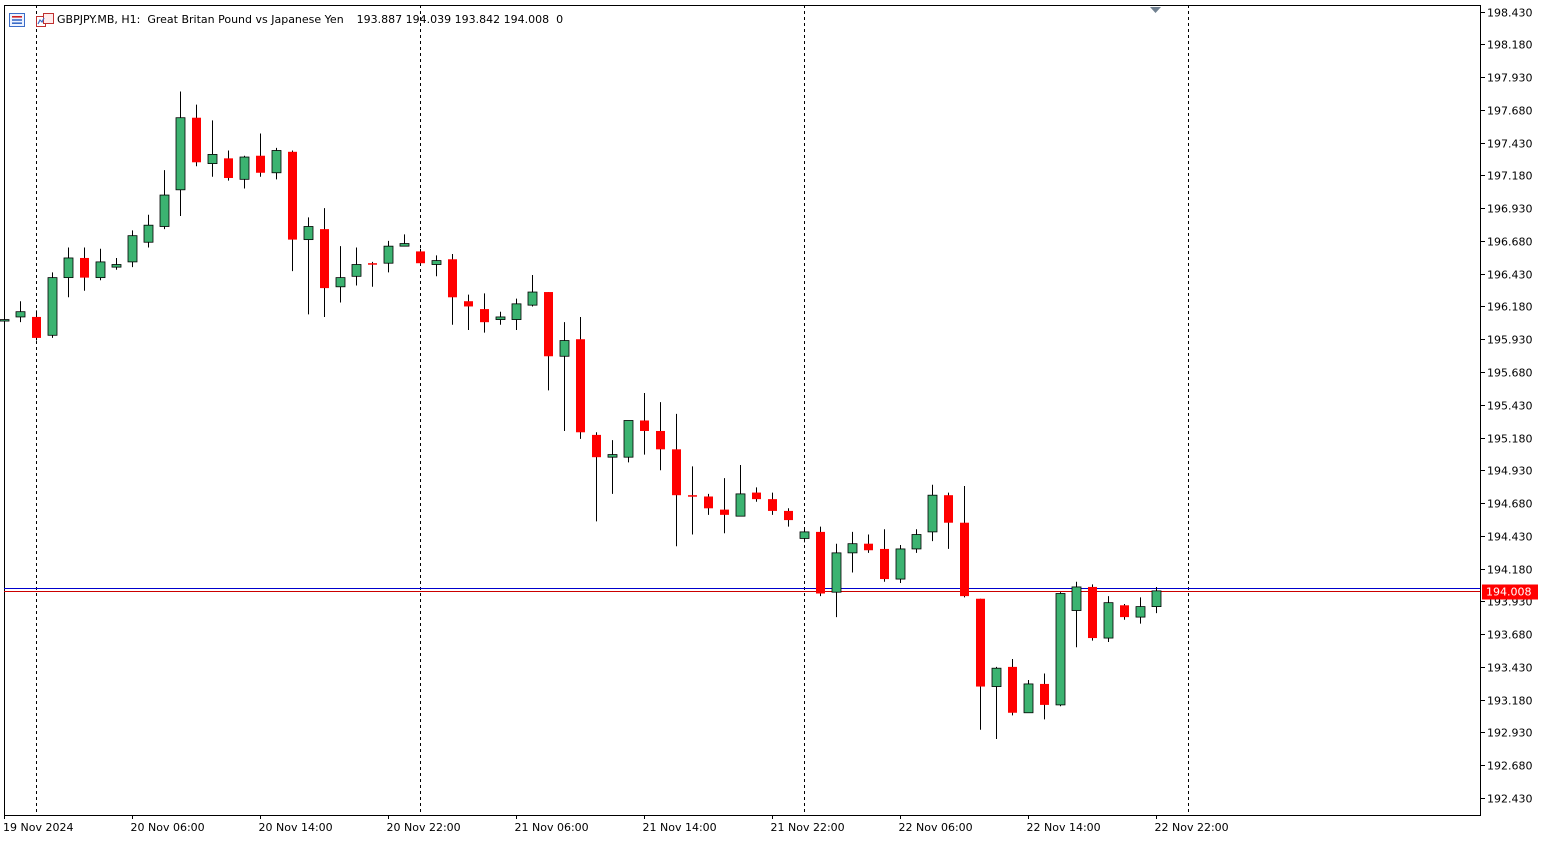 The height and width of the screenshot is (843, 1553). Describe the element at coordinates (1510, 275) in the screenshot. I see `price-tick-label: 196.430` at that location.